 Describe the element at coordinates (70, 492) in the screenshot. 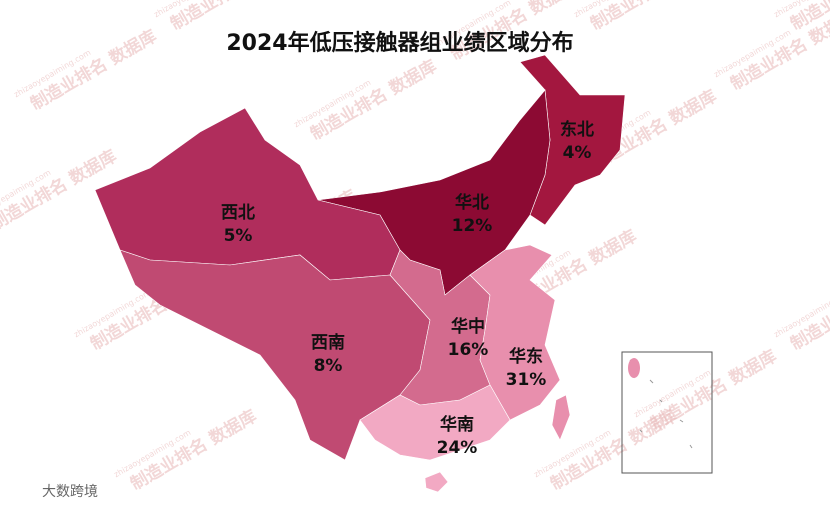

I see `source-logo: 大数跨境` at that location.